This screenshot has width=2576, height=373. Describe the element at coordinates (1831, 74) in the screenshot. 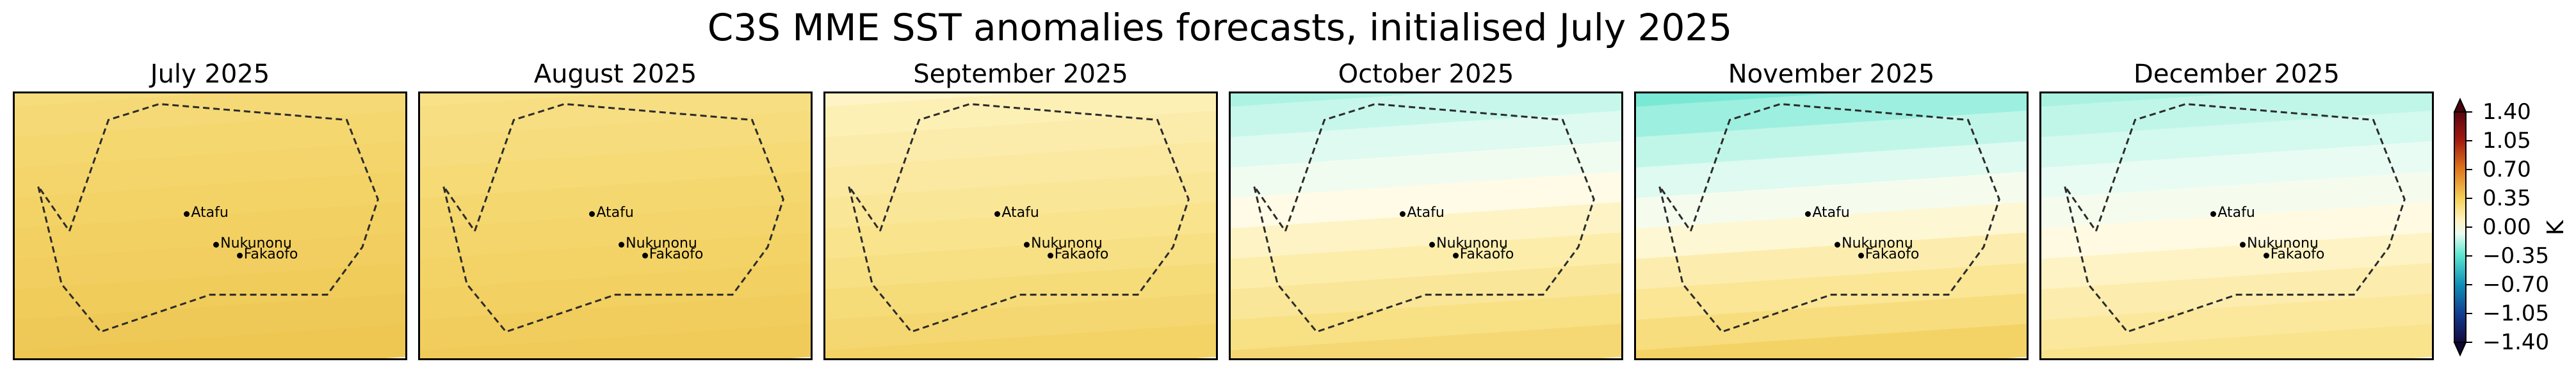

I see `panel-title-november: November 2025` at that location.